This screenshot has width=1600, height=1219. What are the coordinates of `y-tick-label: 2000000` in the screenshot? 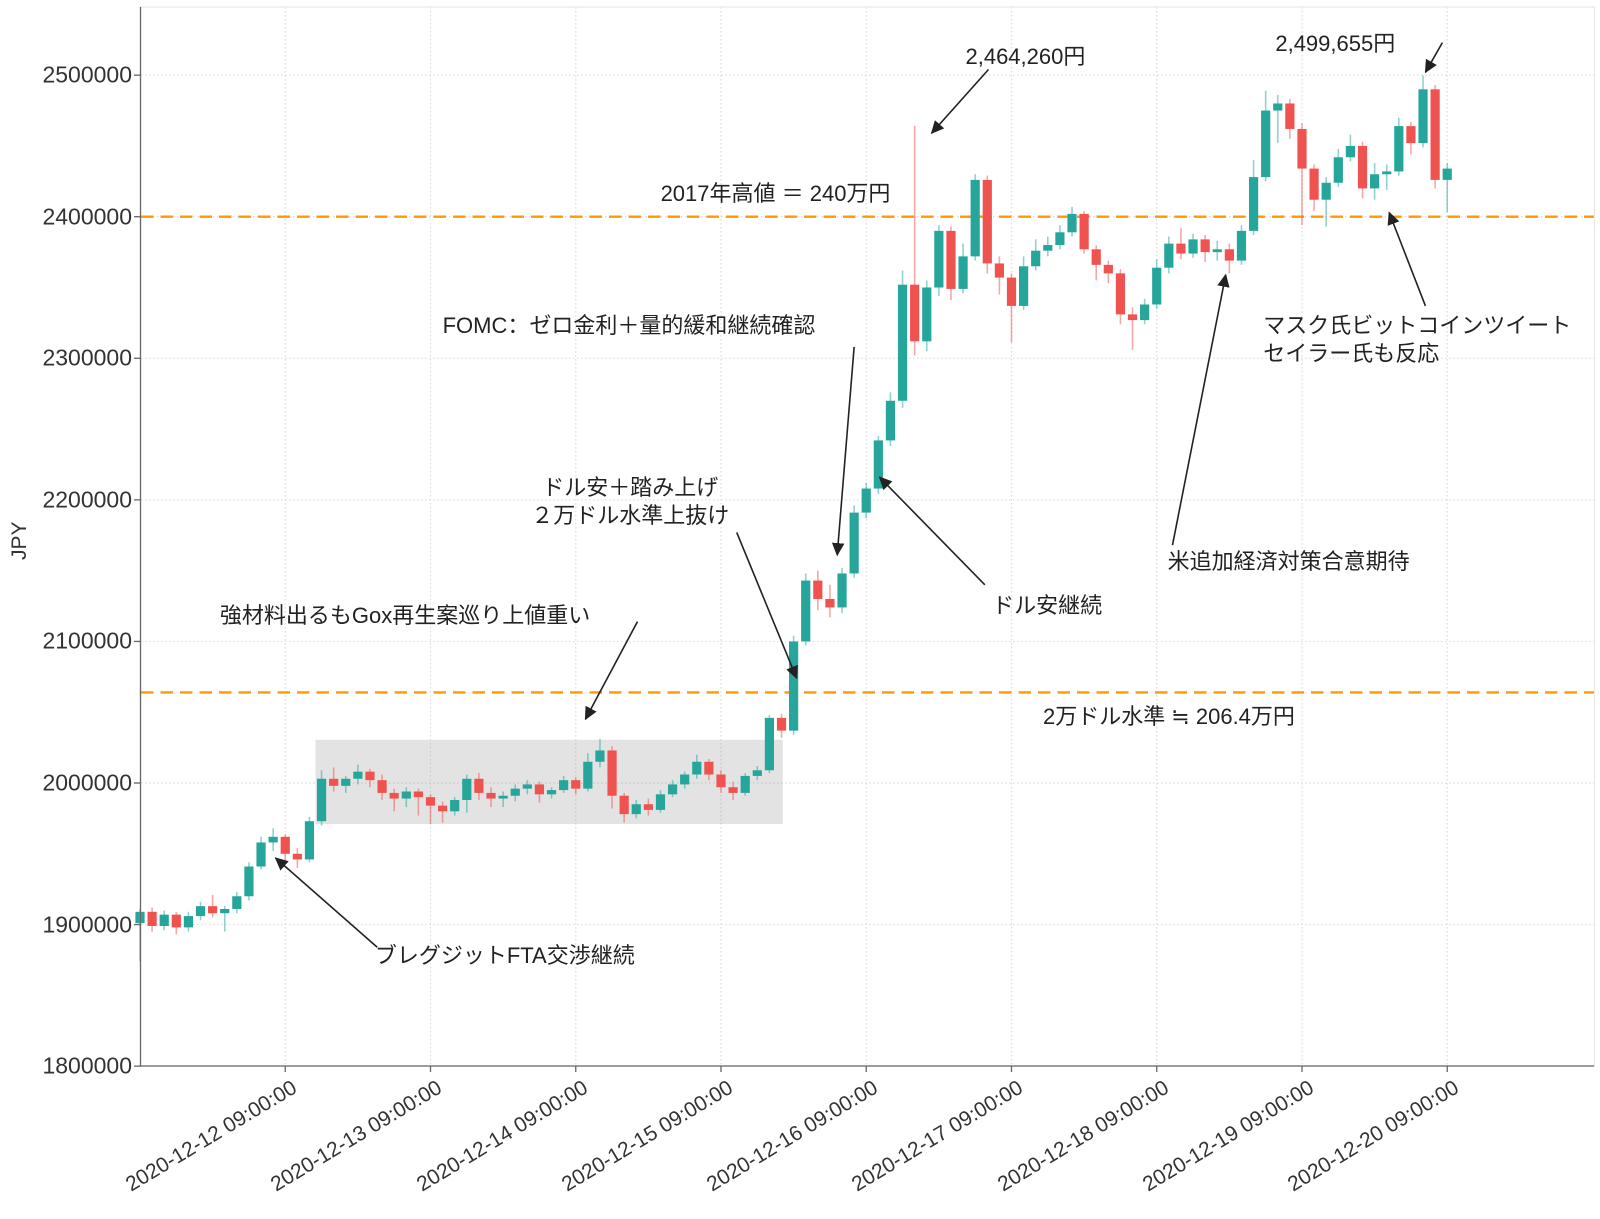 It's located at (87, 782).